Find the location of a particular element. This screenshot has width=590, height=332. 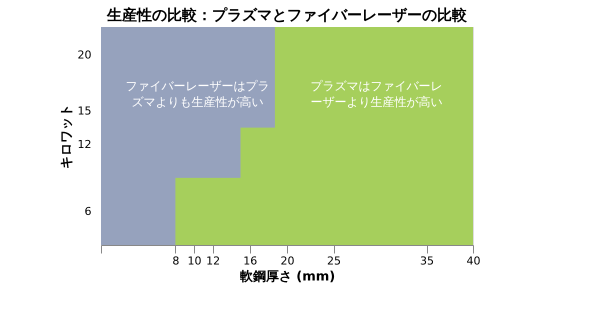

y-tick-label: 6 is located at coordinates (88, 211).